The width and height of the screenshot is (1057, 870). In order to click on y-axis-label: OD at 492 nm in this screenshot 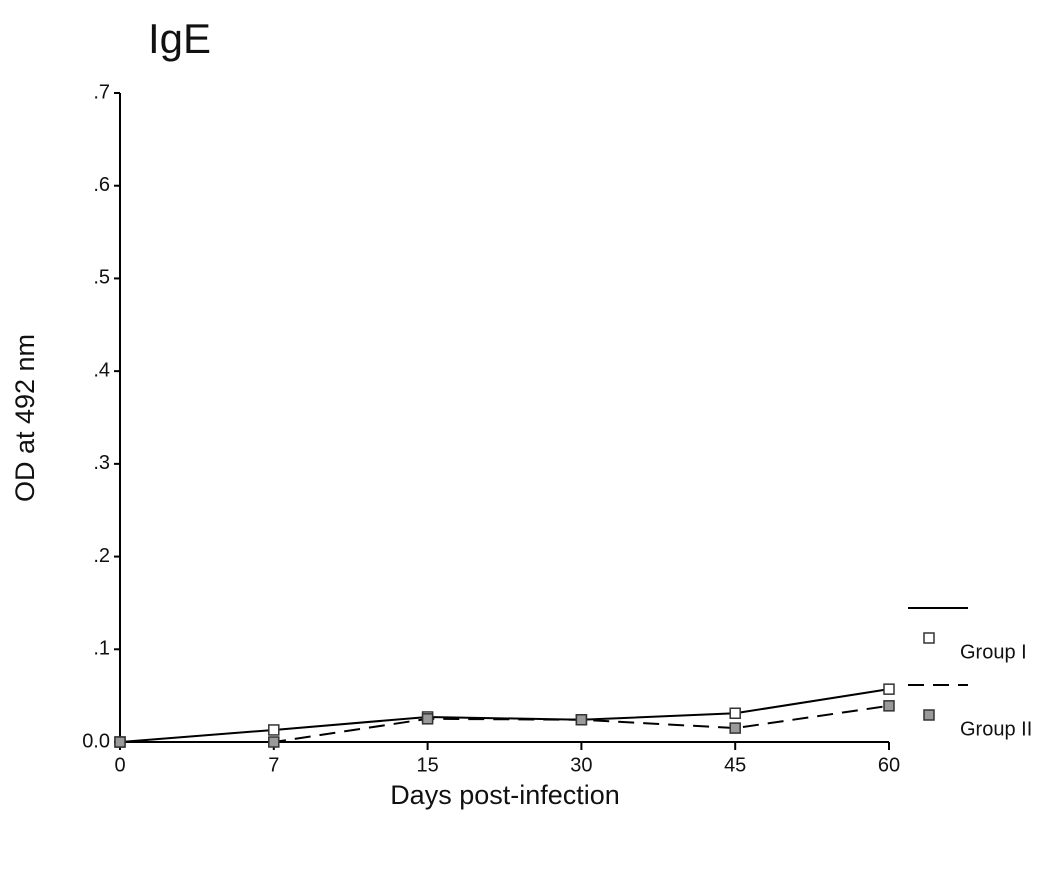, I will do `click(25, 418)`.